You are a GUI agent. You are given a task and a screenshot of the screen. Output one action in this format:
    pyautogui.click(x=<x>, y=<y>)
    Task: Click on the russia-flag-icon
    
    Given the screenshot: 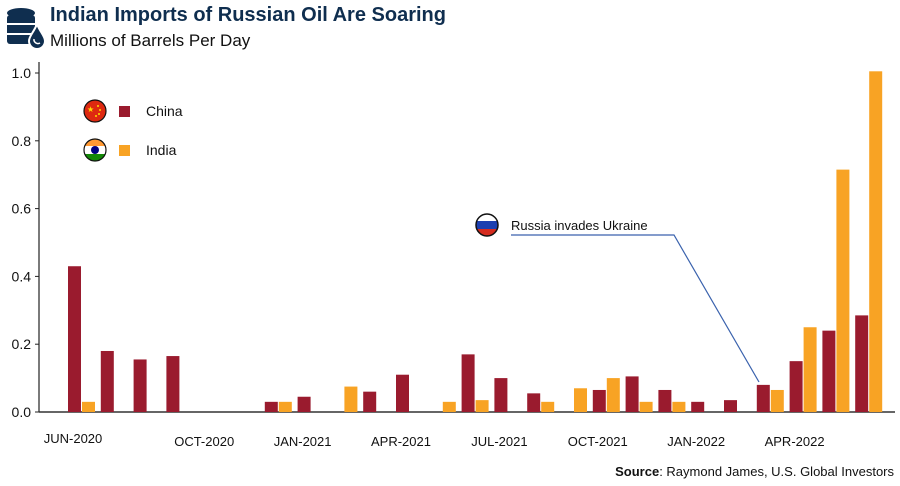 What is the action you would take?
    pyautogui.click(x=487, y=225)
    